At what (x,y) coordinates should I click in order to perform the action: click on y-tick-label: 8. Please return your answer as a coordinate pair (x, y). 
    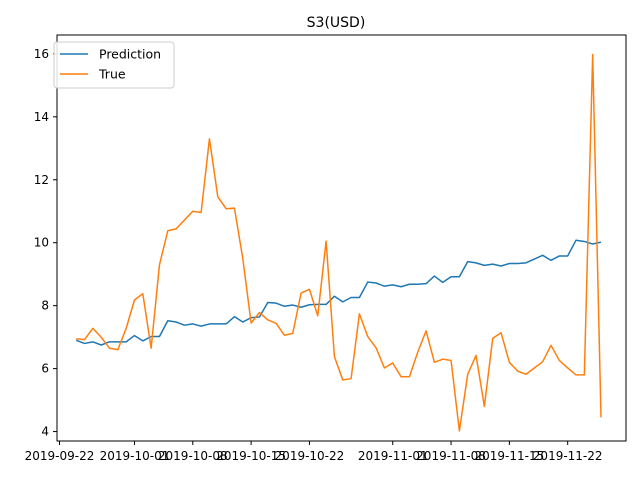
    Looking at the image, I should click on (45, 306).